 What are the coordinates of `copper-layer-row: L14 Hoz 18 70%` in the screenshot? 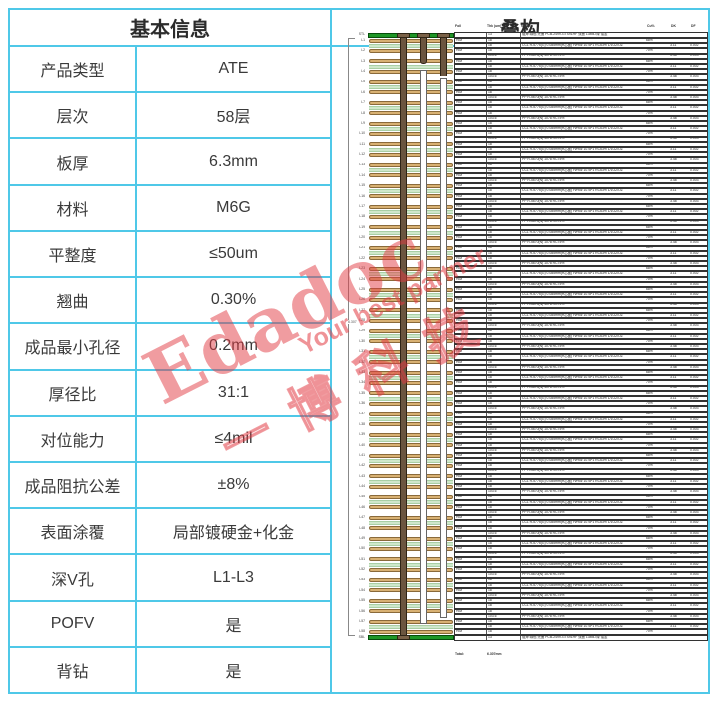 It's located at (527, 175).